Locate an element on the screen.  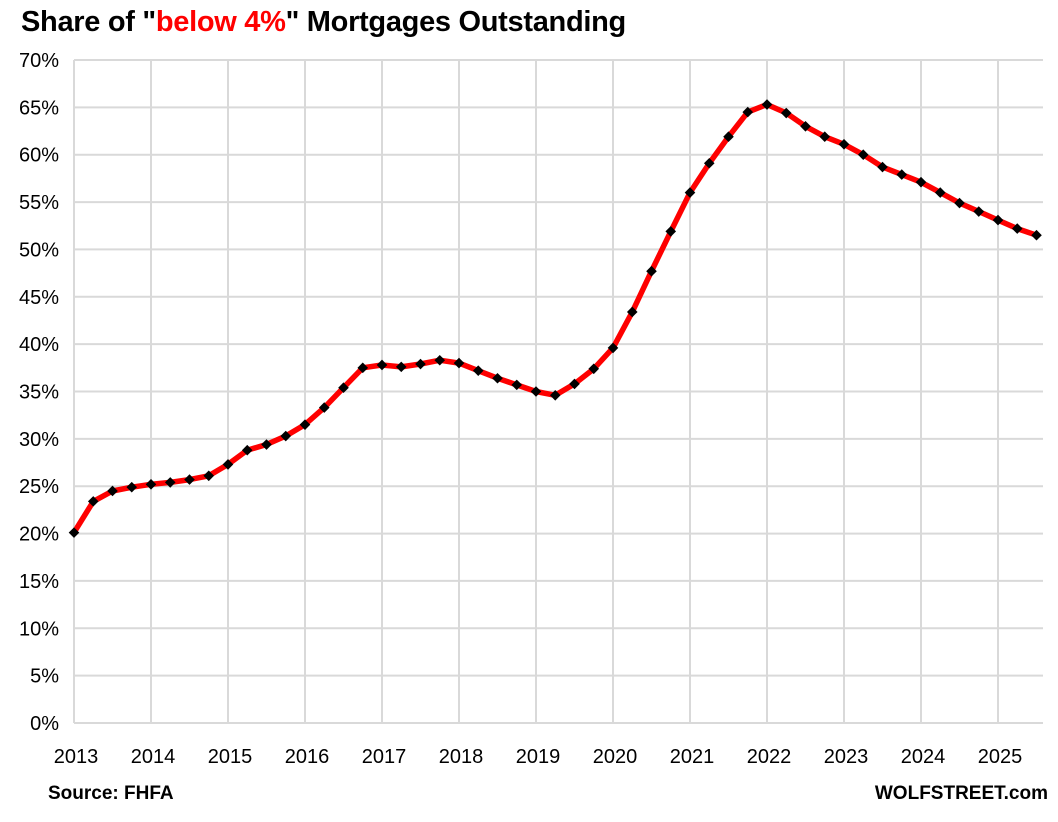
x-axis-tick-label: 2020 is located at coordinates (615, 757).